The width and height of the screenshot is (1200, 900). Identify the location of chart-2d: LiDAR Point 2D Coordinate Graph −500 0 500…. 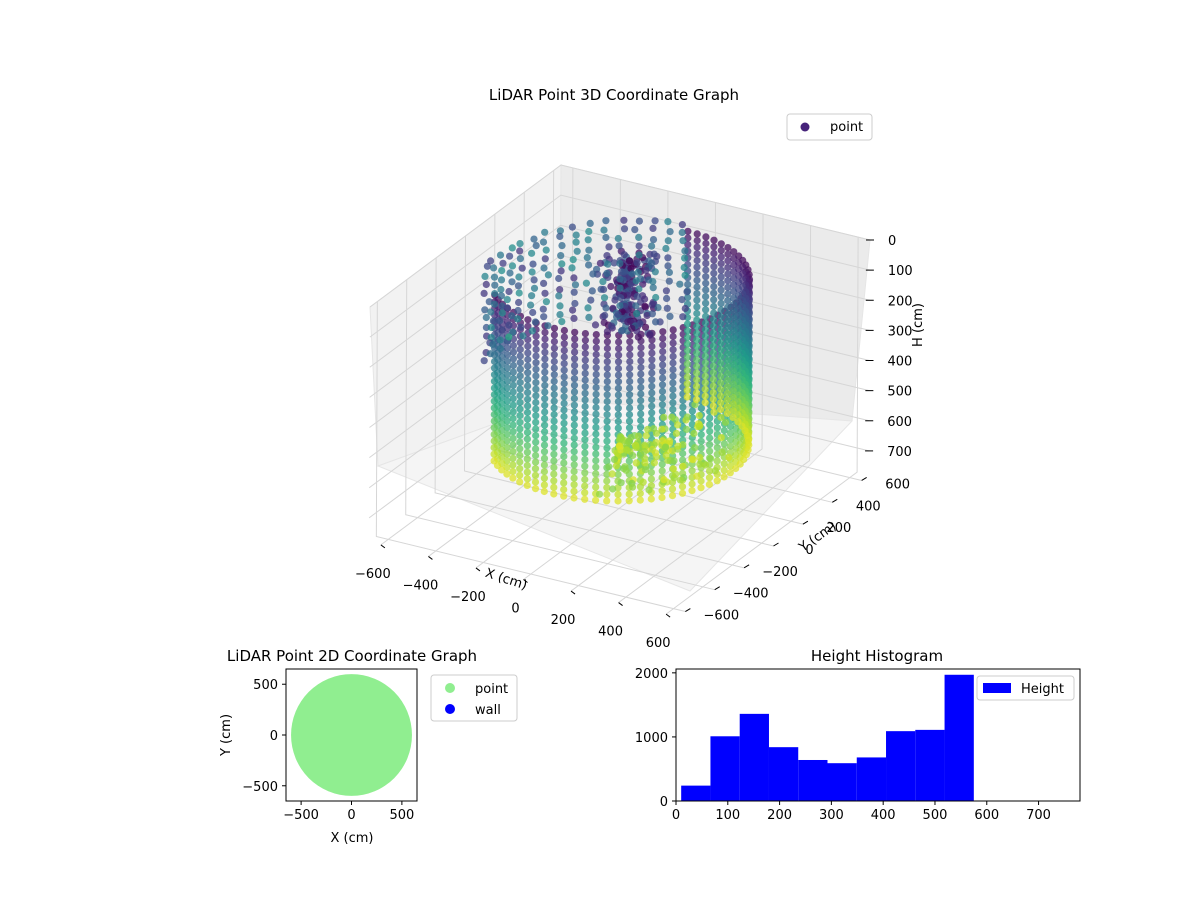
(368, 746).